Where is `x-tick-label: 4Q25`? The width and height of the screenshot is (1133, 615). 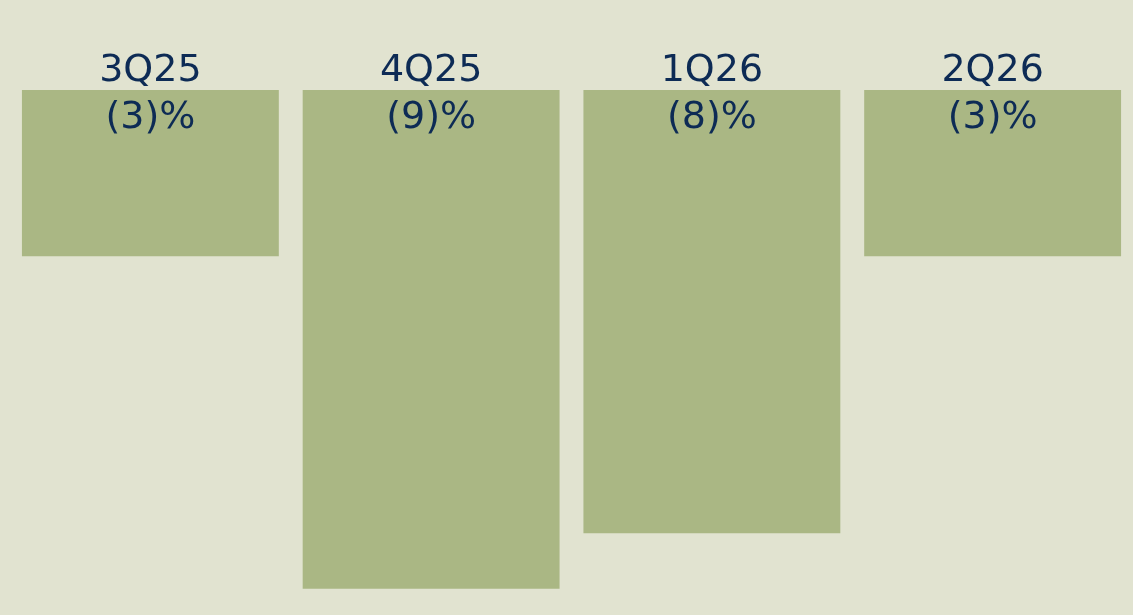
x-tick-label: 4Q25 is located at coordinates (431, 68).